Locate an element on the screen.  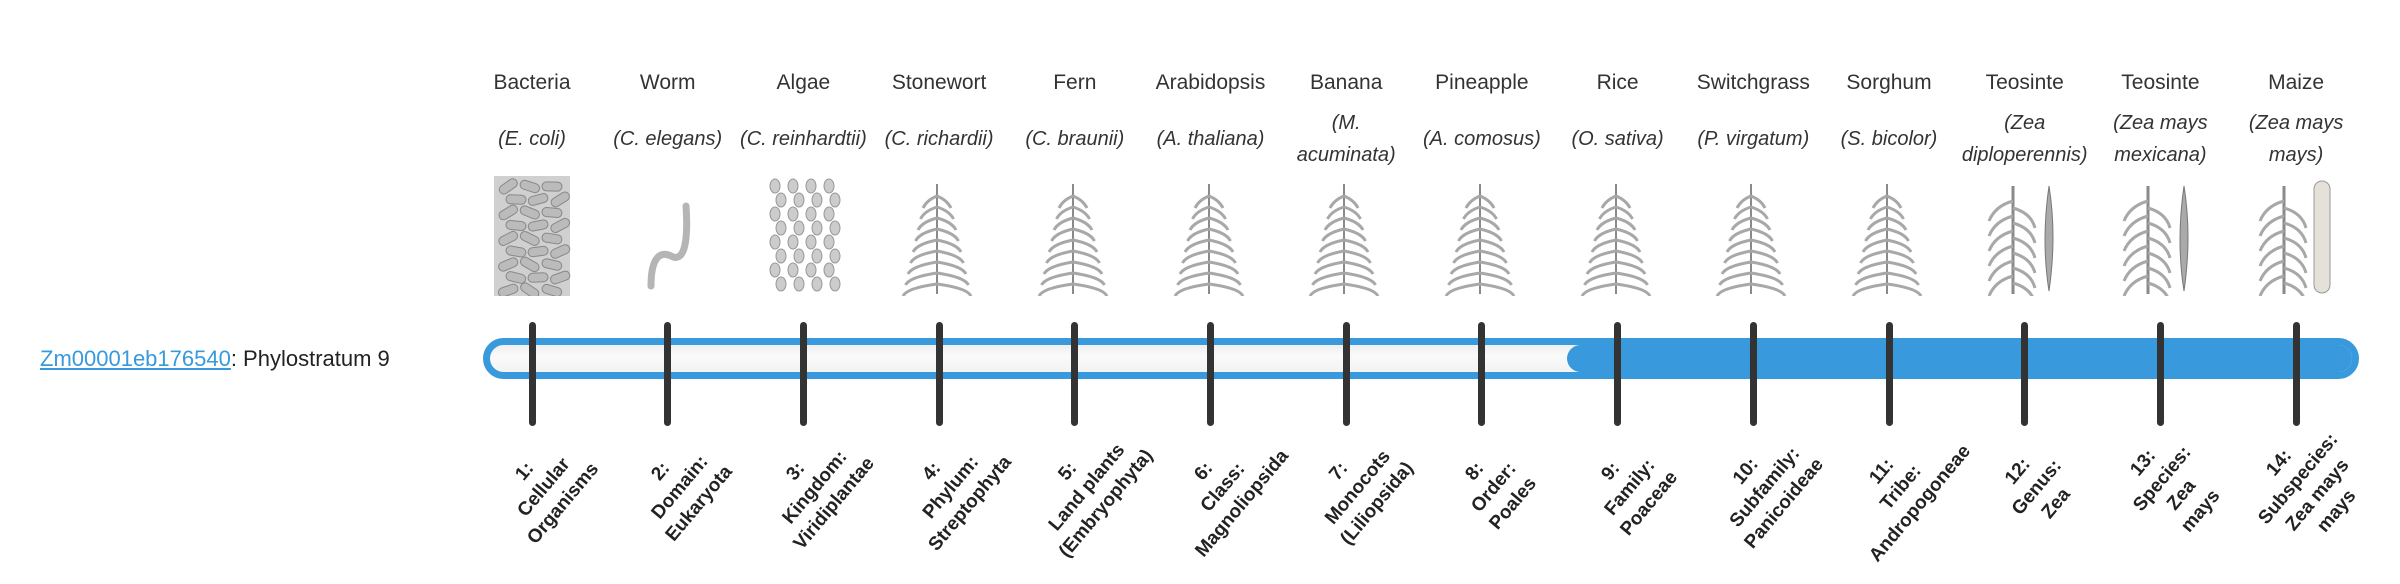
organism-scientific-name: (P. virgatum) is located at coordinates (1753, 139).